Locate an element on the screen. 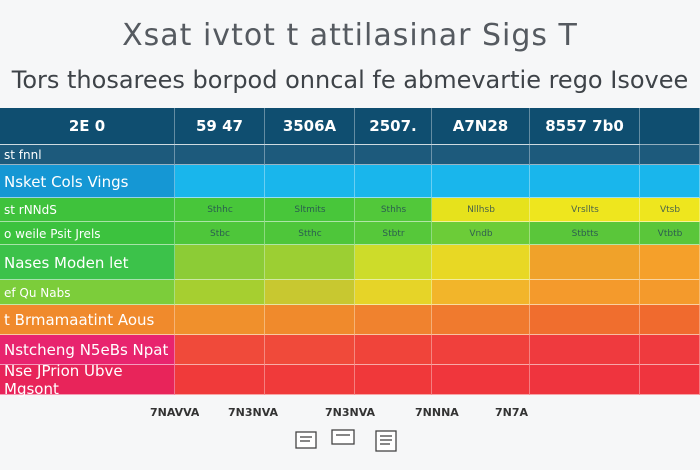  row-label: ef Qu Nabs is located at coordinates (37, 292).